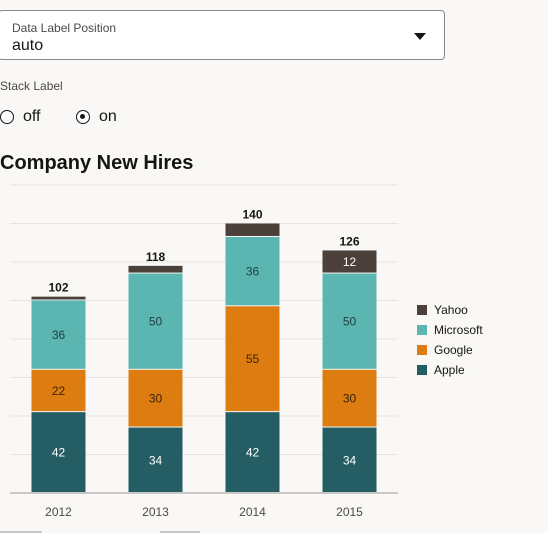  What do you see at coordinates (20, 117) in the screenshot?
I see `stack-label-off-radio: off` at bounding box center [20, 117].